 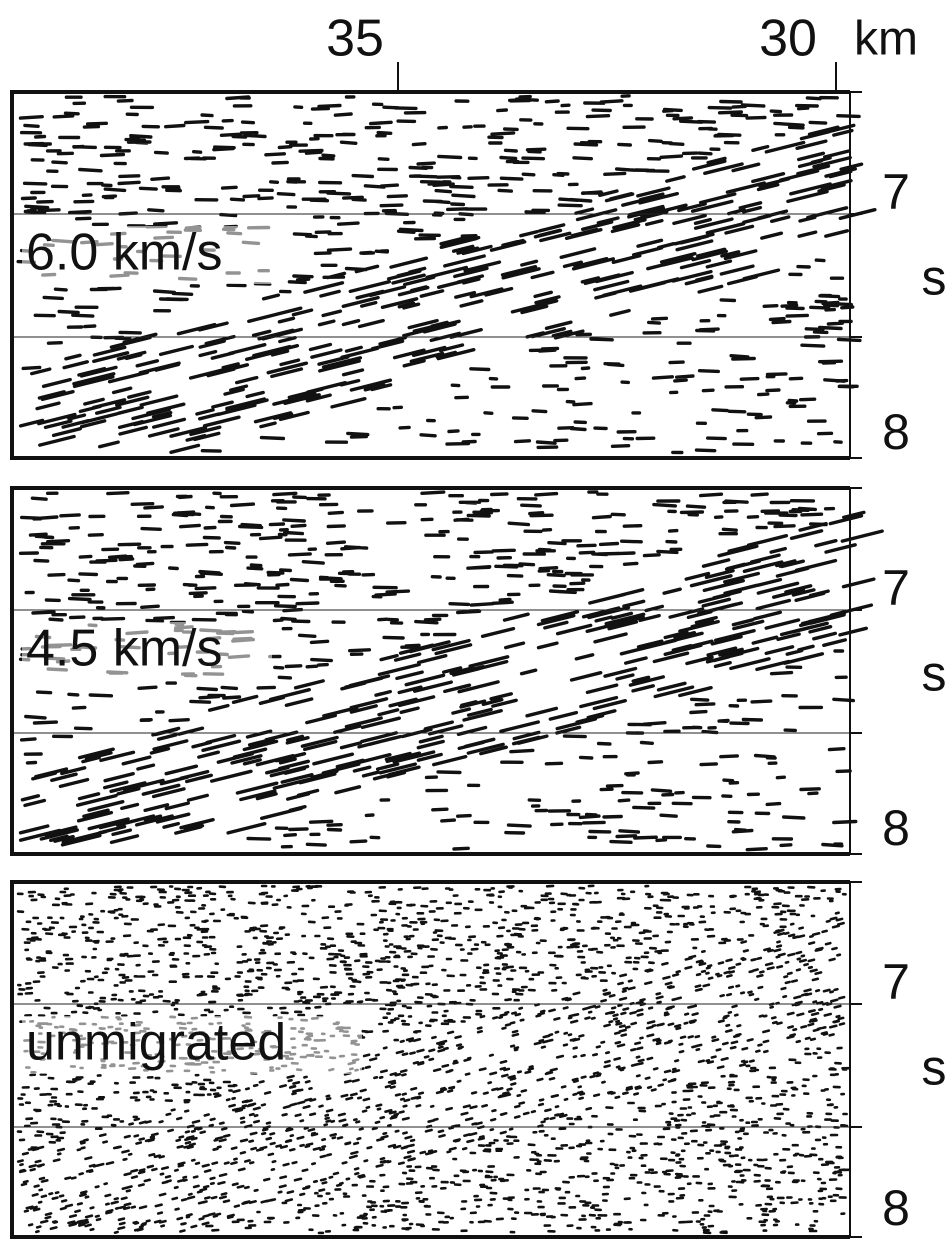 What do you see at coordinates (788, 39) in the screenshot?
I see `top-tick-label: 30` at bounding box center [788, 39].